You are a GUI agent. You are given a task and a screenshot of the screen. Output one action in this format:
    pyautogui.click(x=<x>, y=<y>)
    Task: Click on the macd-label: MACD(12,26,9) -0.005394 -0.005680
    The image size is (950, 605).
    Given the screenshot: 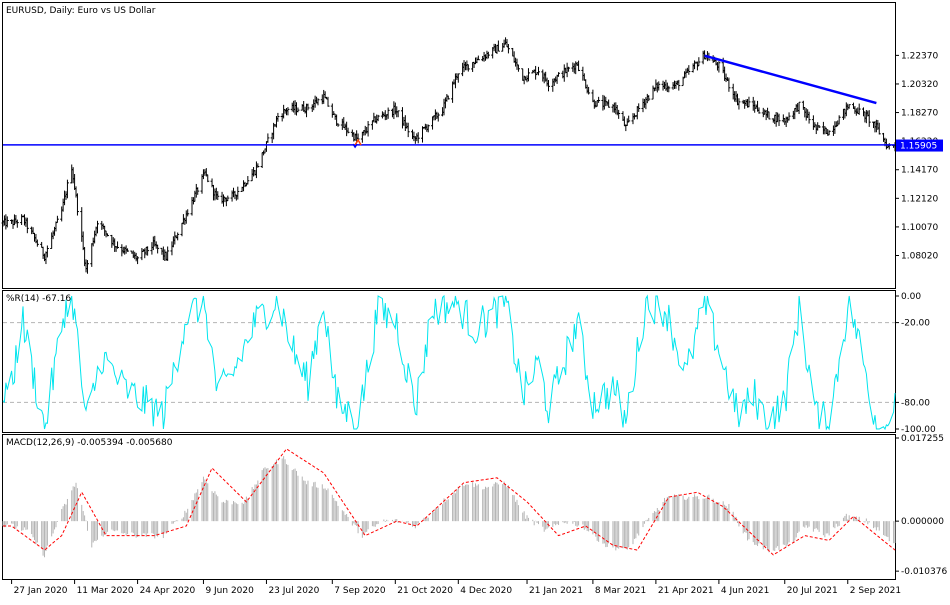 What is the action you would take?
    pyautogui.click(x=89, y=443)
    